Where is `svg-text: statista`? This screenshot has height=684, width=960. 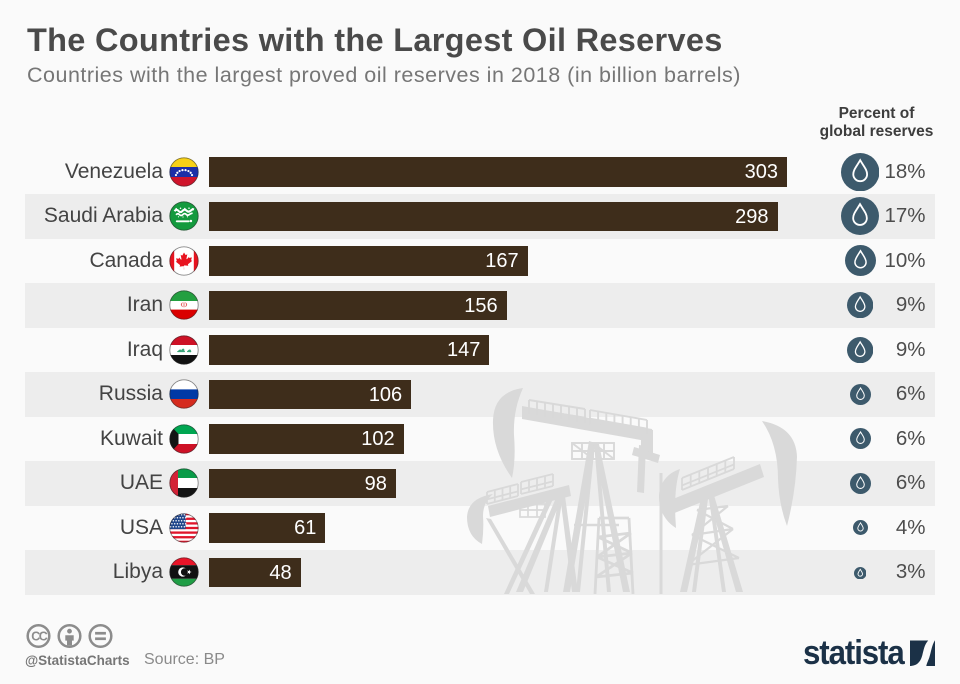
svg-text: statista is located at coordinates (854, 653).